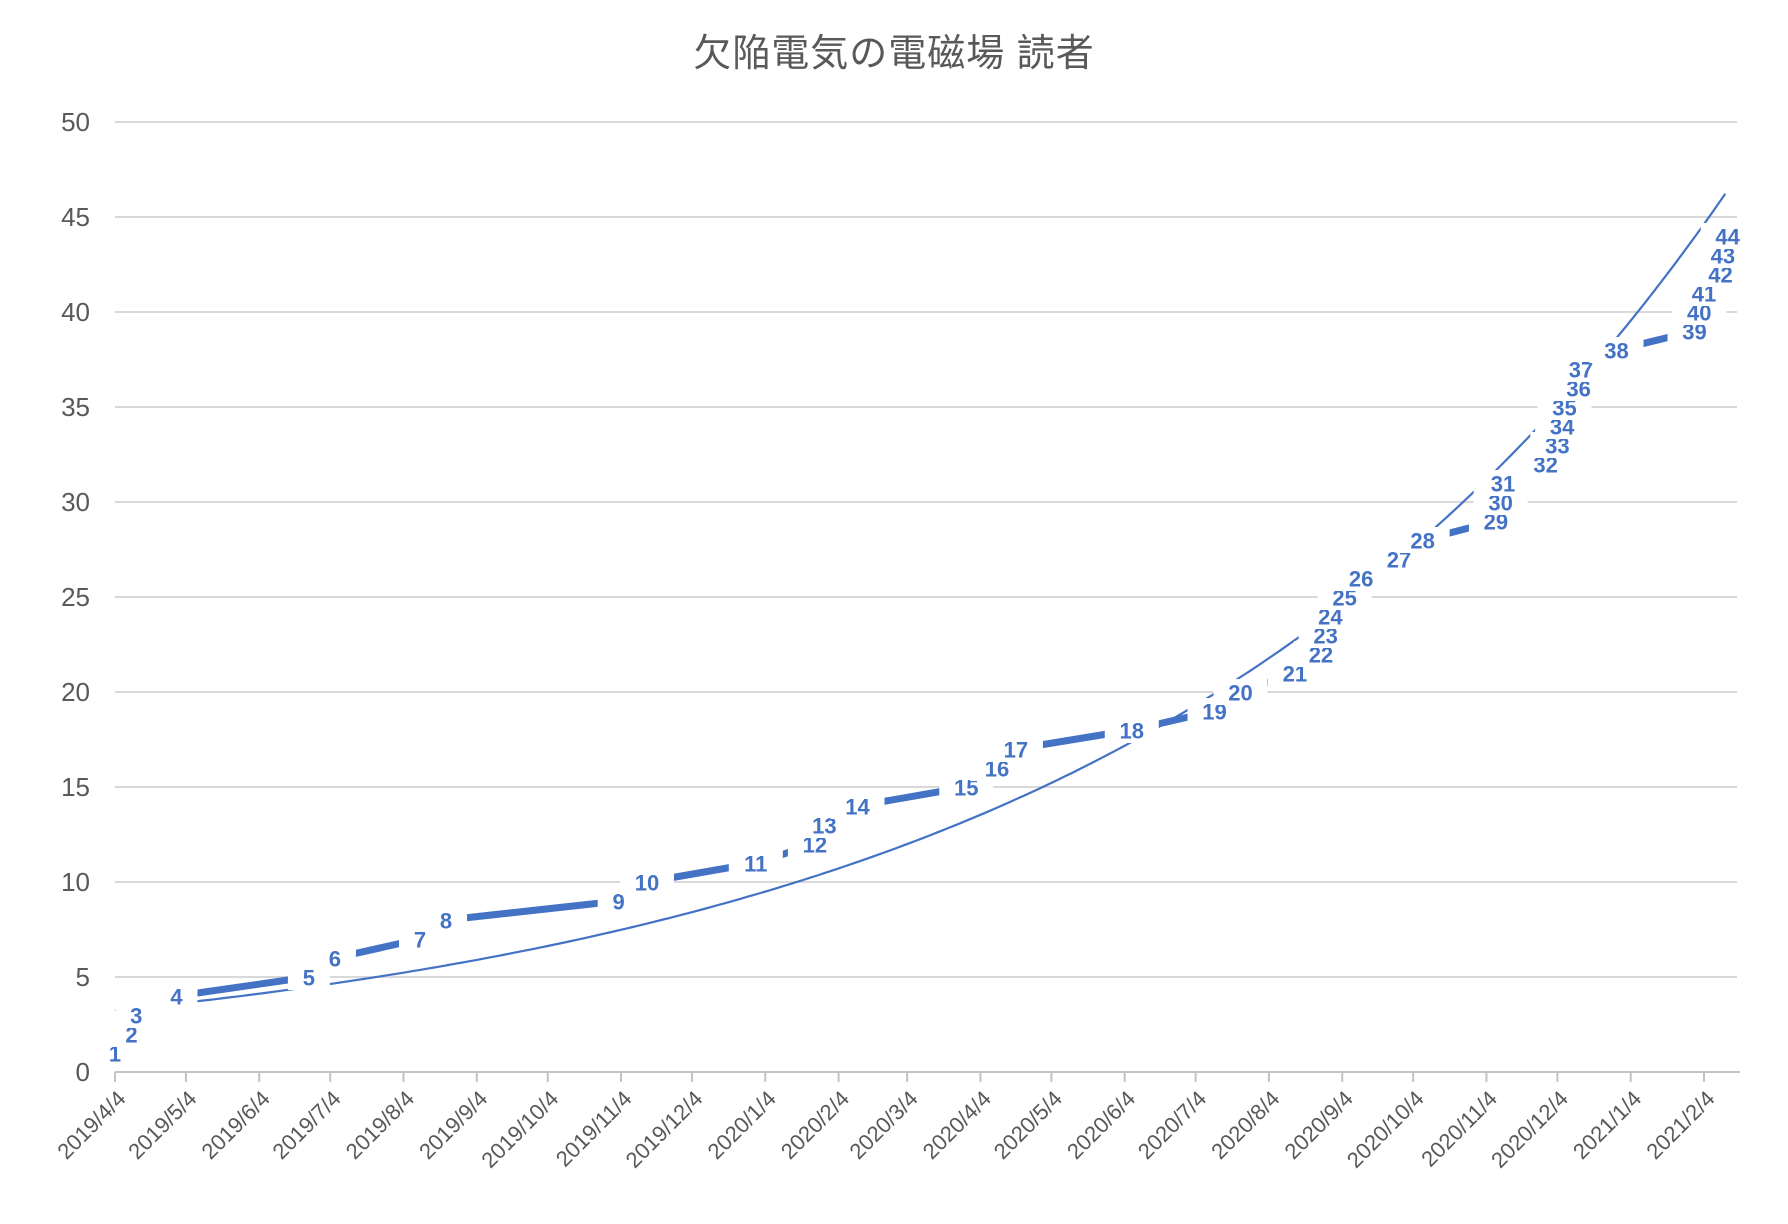 Image resolution: width=1788 pixels, height=1224 pixels. I want to click on y-axis-tick-label: 30, so click(75, 502).